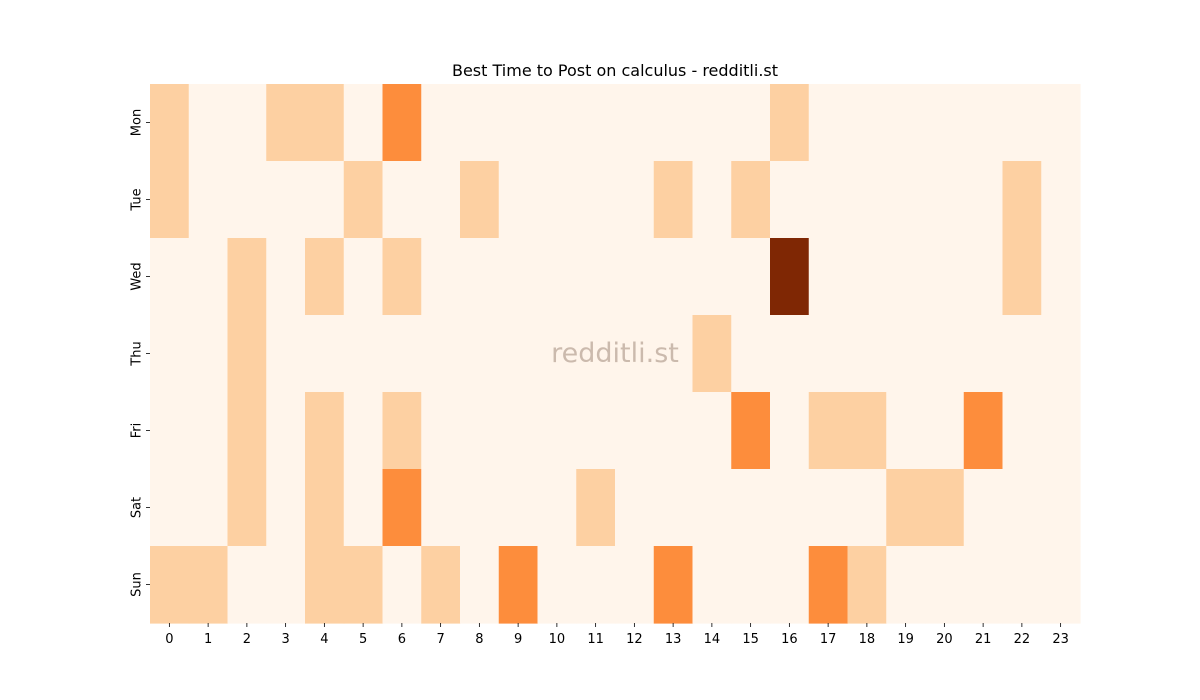  Describe the element at coordinates (983, 639) in the screenshot. I see `x-tick-label: 21` at that location.